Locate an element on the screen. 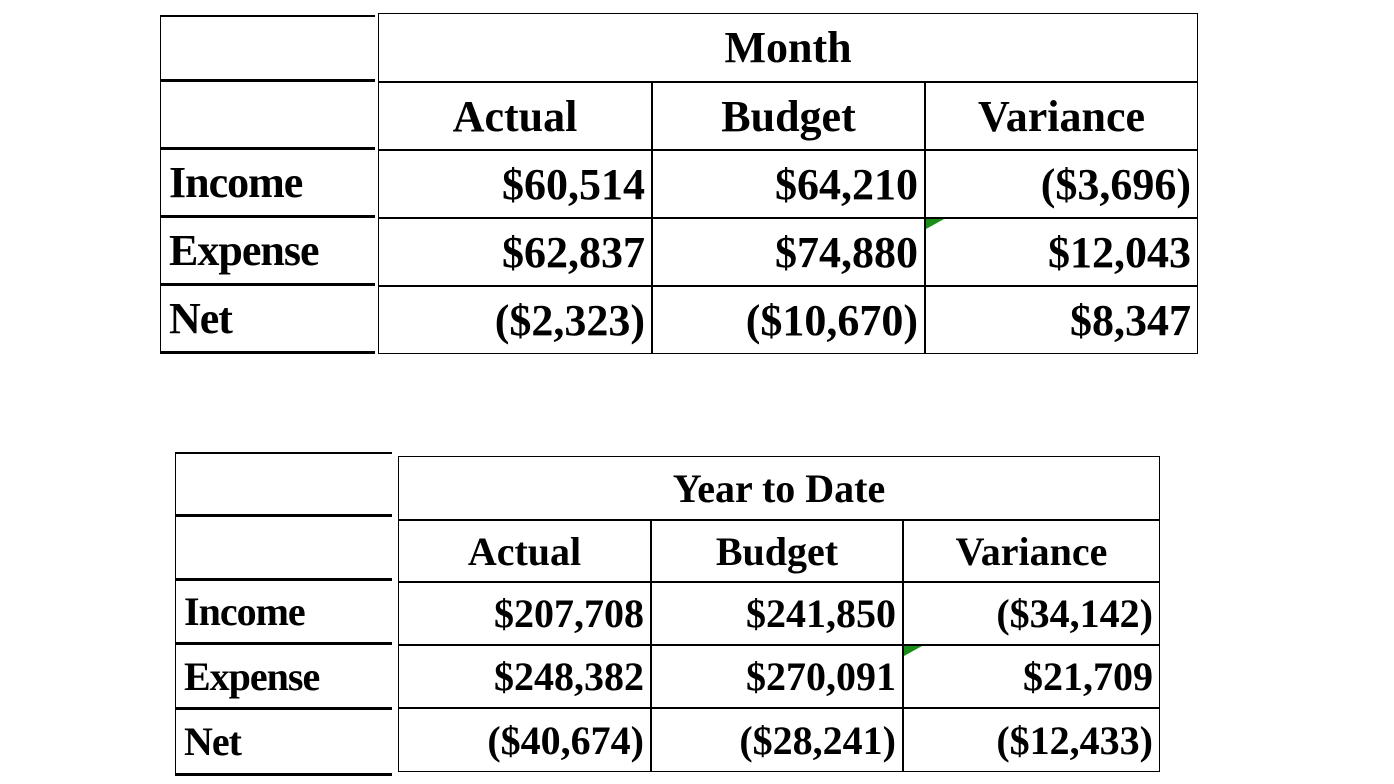 The image size is (1394, 784). value-cell: $270,091 is located at coordinates (777, 676).